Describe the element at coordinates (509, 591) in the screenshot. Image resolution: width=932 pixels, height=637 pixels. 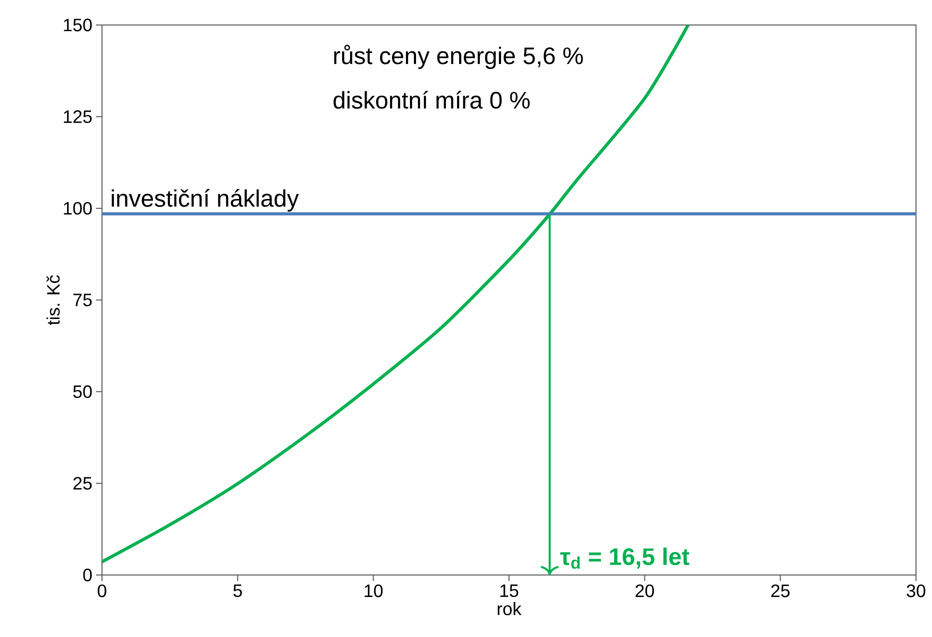
I see `x-tick-label: 15` at that location.